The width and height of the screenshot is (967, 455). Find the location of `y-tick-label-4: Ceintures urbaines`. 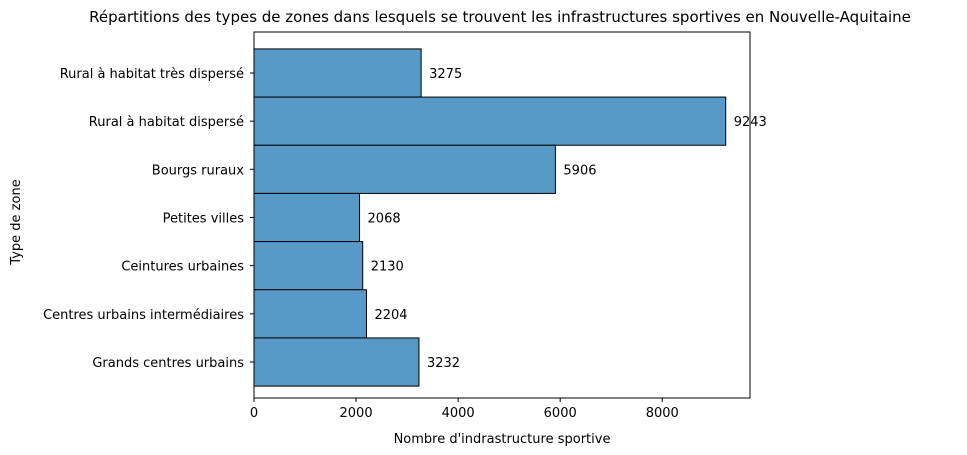

y-tick-label-4: Ceintures urbaines is located at coordinates (182, 267).